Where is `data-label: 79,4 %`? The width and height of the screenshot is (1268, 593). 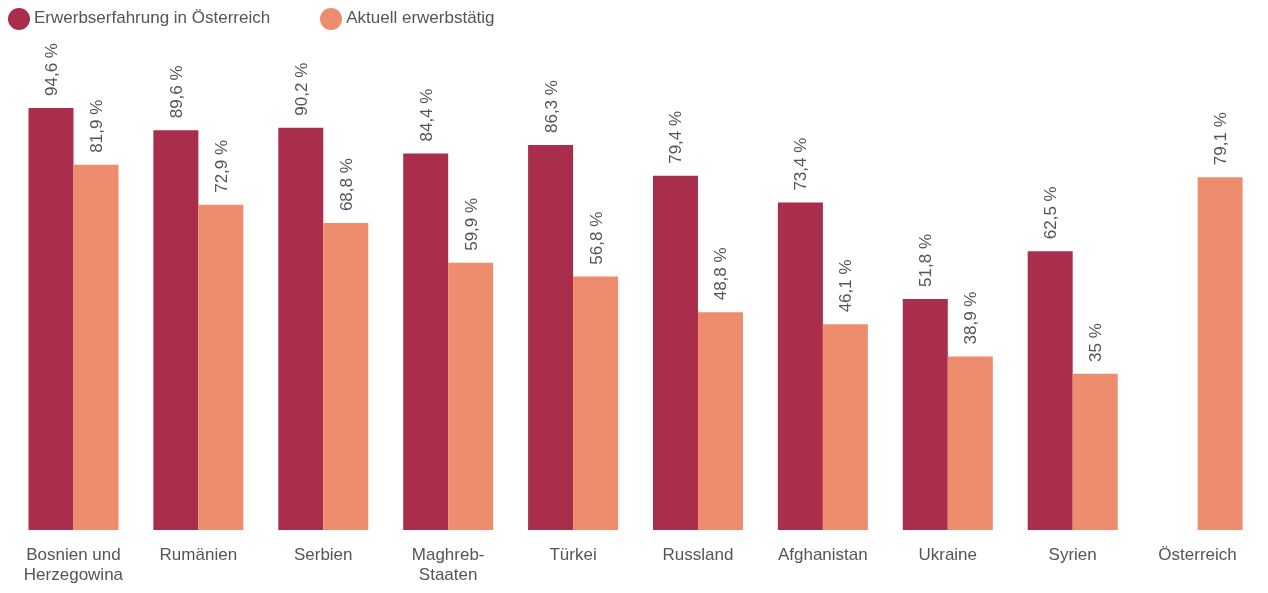 data-label: 79,4 % is located at coordinates (676, 137).